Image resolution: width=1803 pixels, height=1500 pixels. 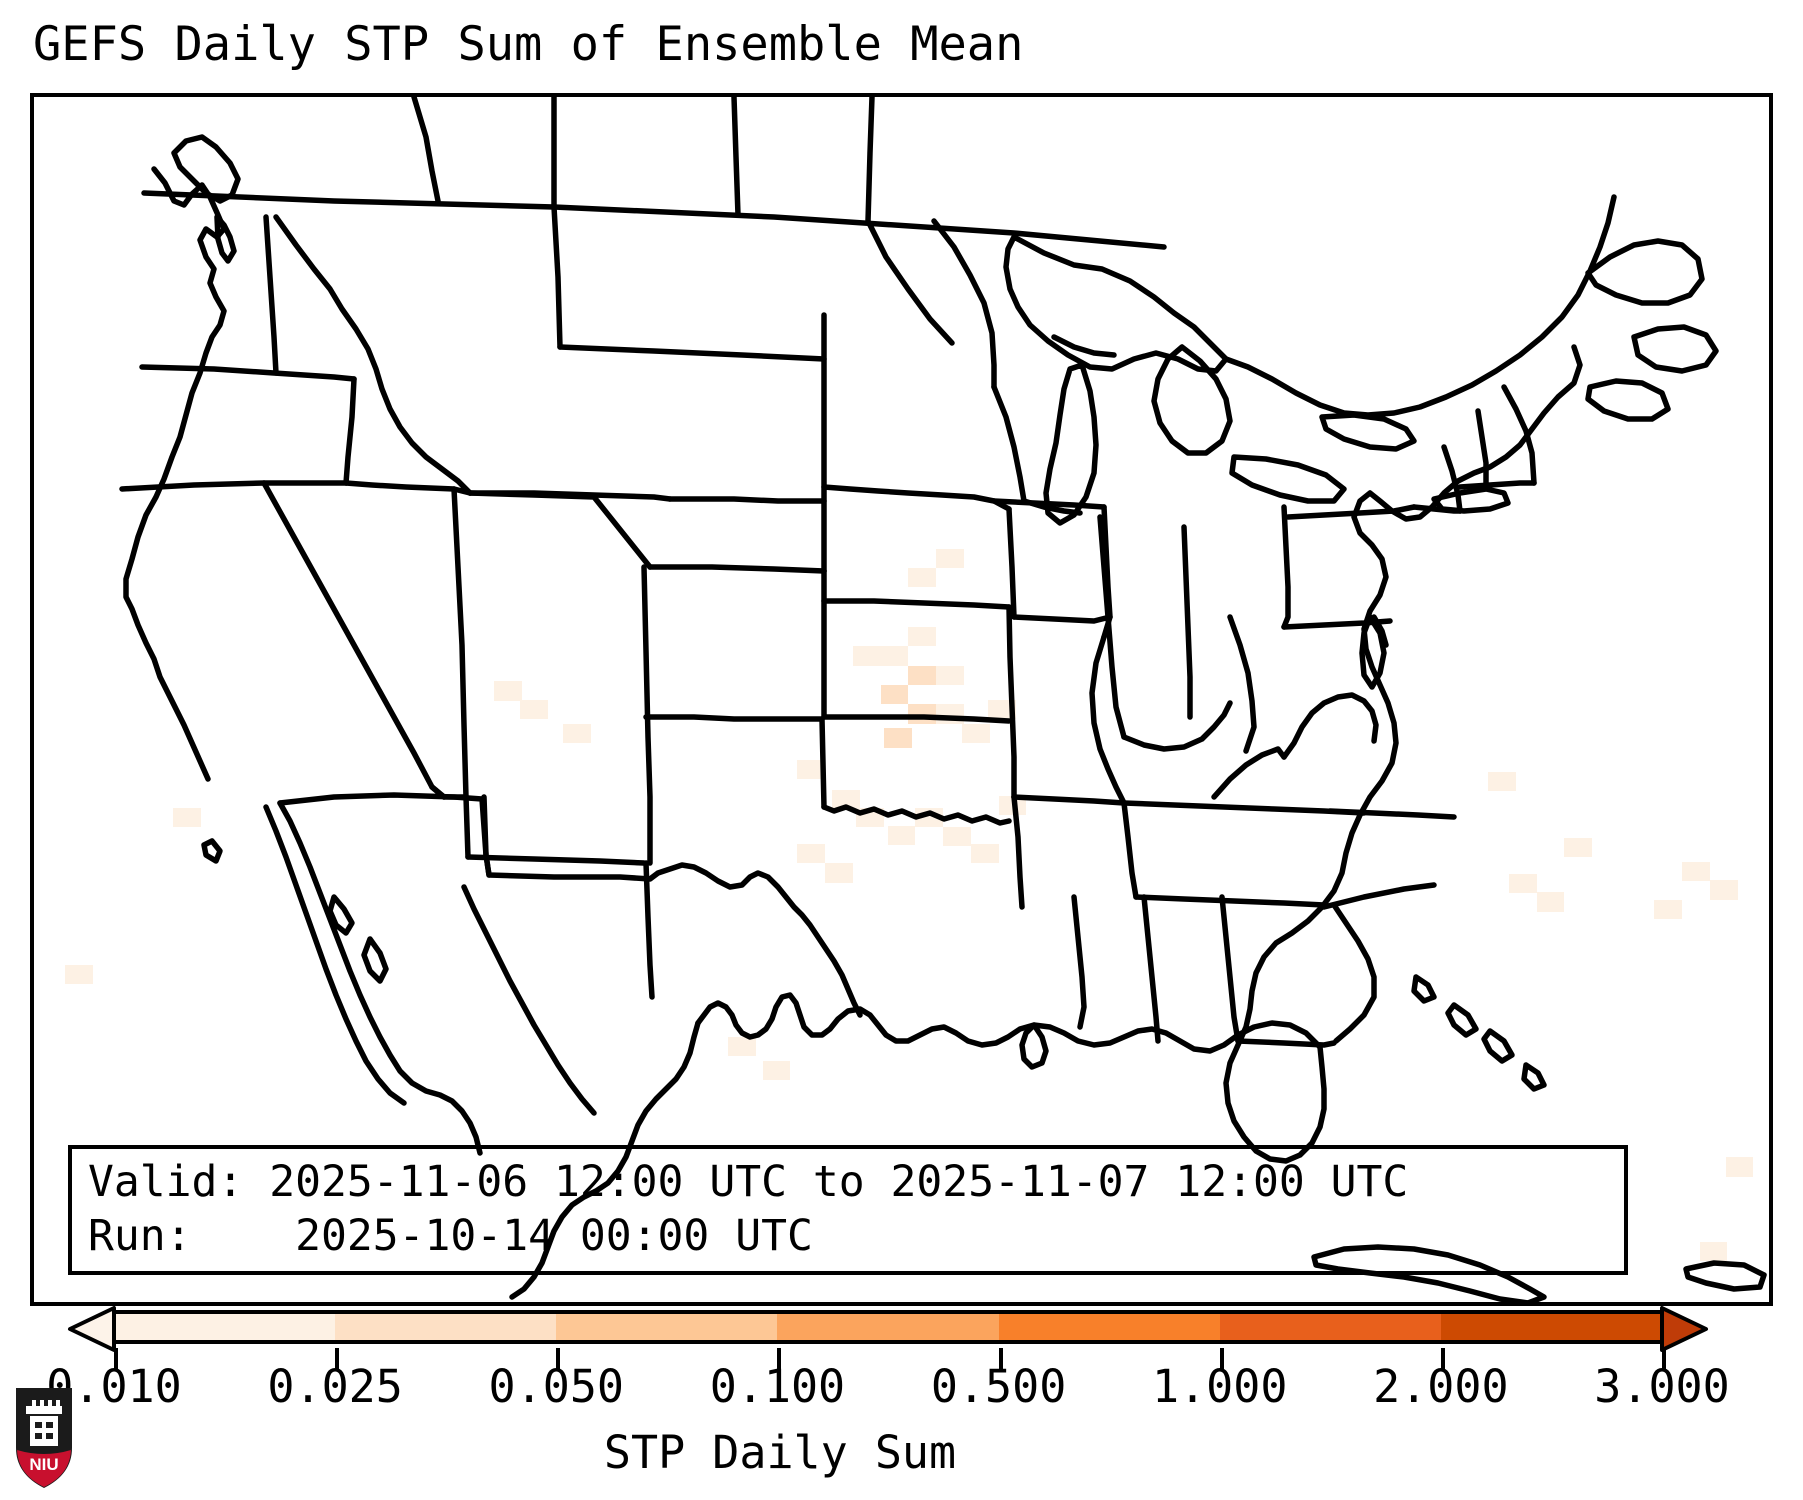 What do you see at coordinates (248, 373) in the screenshot?
I see `state-border-wa-or` at bounding box center [248, 373].